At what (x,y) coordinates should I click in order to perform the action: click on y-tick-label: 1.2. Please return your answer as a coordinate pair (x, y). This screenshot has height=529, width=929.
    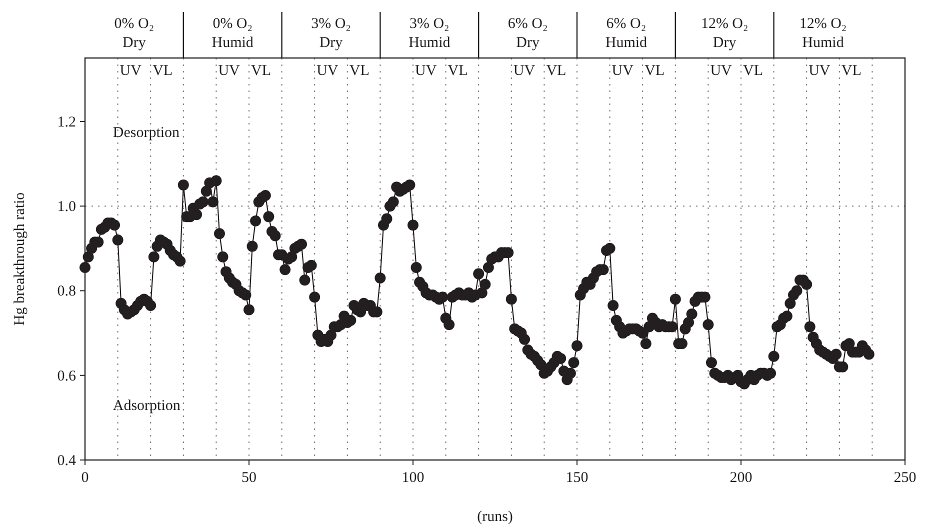
    Looking at the image, I should click on (66, 122).